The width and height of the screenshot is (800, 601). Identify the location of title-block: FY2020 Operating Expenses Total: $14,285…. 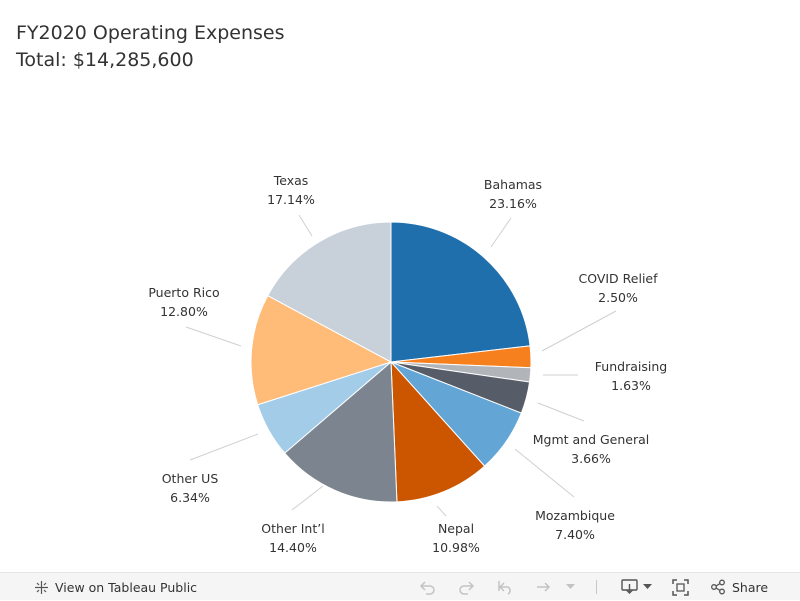
(150, 47).